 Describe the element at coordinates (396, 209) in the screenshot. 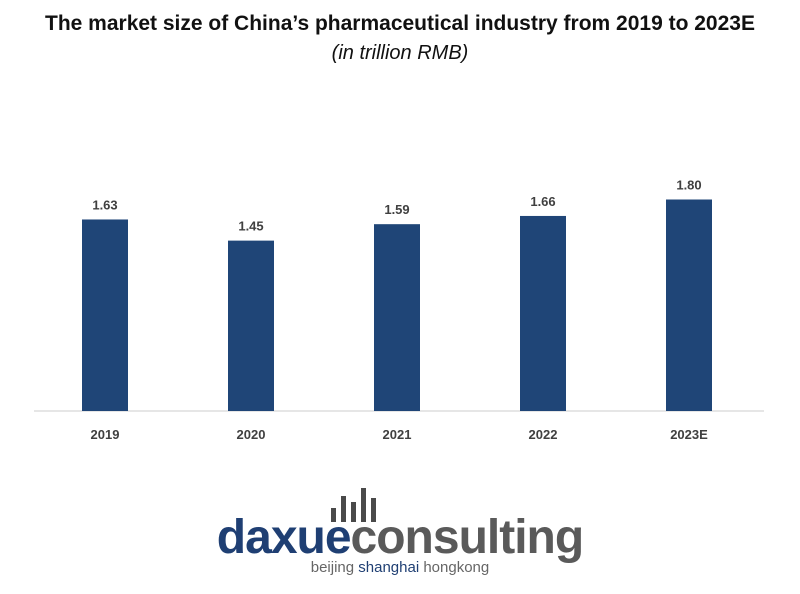

I see `data-label-2021: 1.59` at that location.